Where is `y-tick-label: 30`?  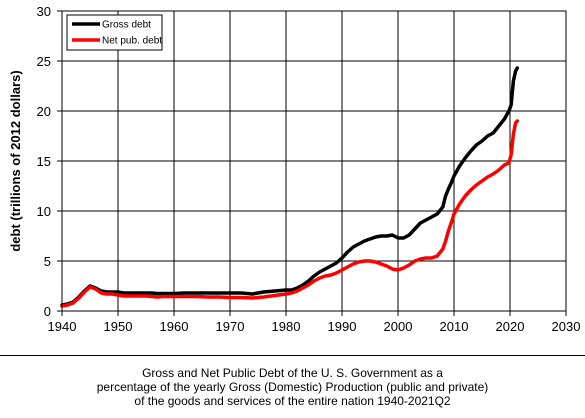 y-tick-label: 30 is located at coordinates (44, 11).